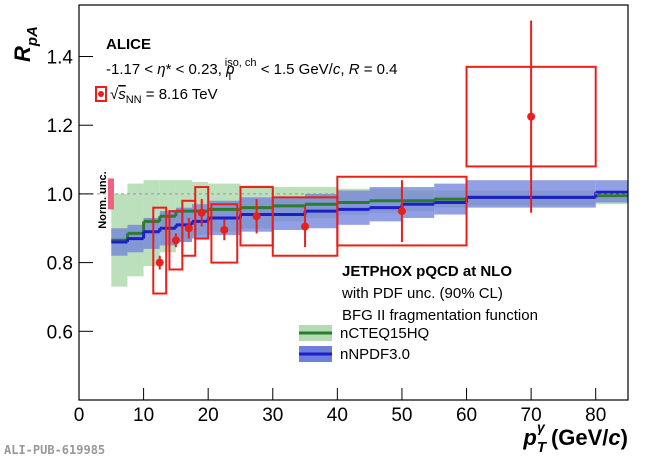 This screenshot has width=650, height=459. Describe the element at coordinates (22, 54) in the screenshot. I see `y-label-main: R` at that location.